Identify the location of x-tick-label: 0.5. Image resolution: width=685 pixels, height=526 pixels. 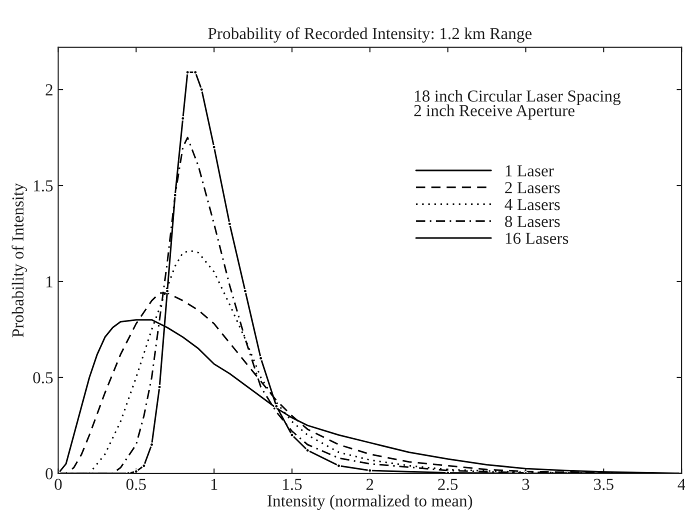
(136, 484).